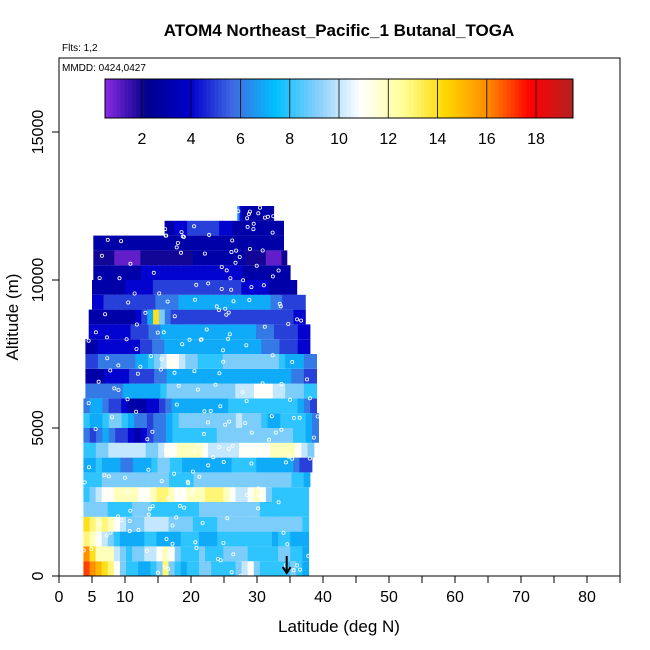 This screenshot has height=650, width=650. Describe the element at coordinates (323, 597) in the screenshot. I see `x-tick-label: 40` at that location.